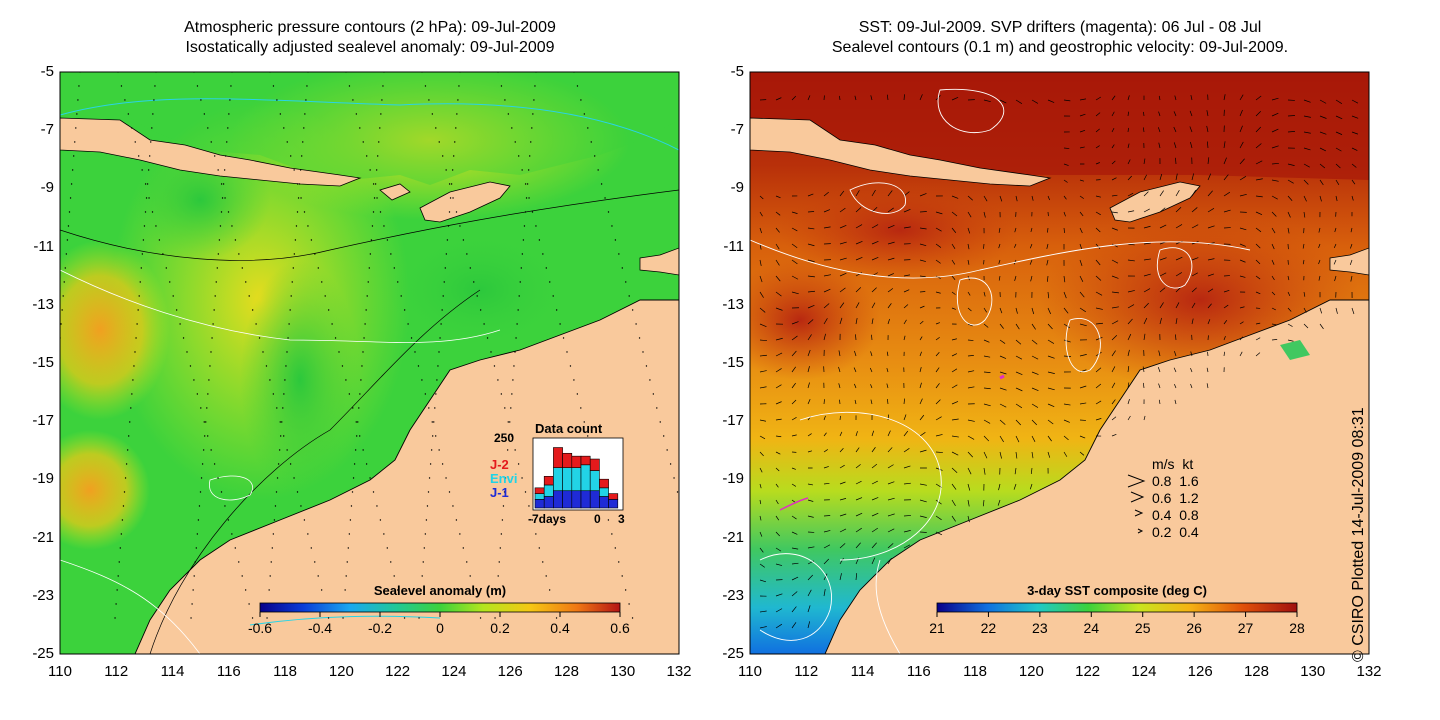  I want to click on colorbar-tick-label: 28, so click(1297, 628).